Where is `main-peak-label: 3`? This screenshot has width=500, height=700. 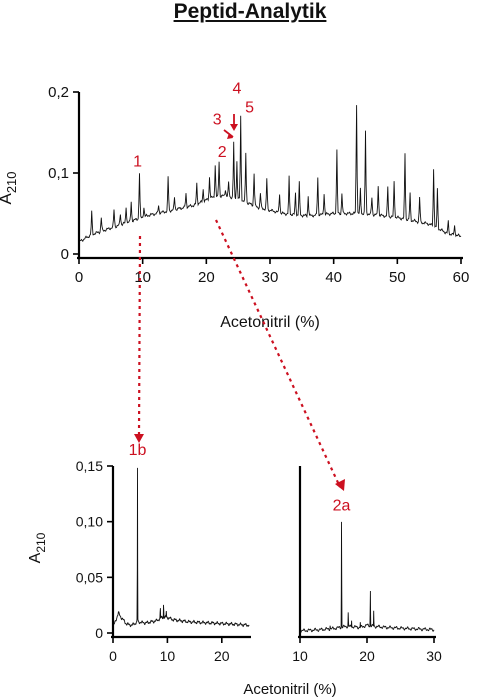 main-peak-label: 3 is located at coordinates (217, 119).